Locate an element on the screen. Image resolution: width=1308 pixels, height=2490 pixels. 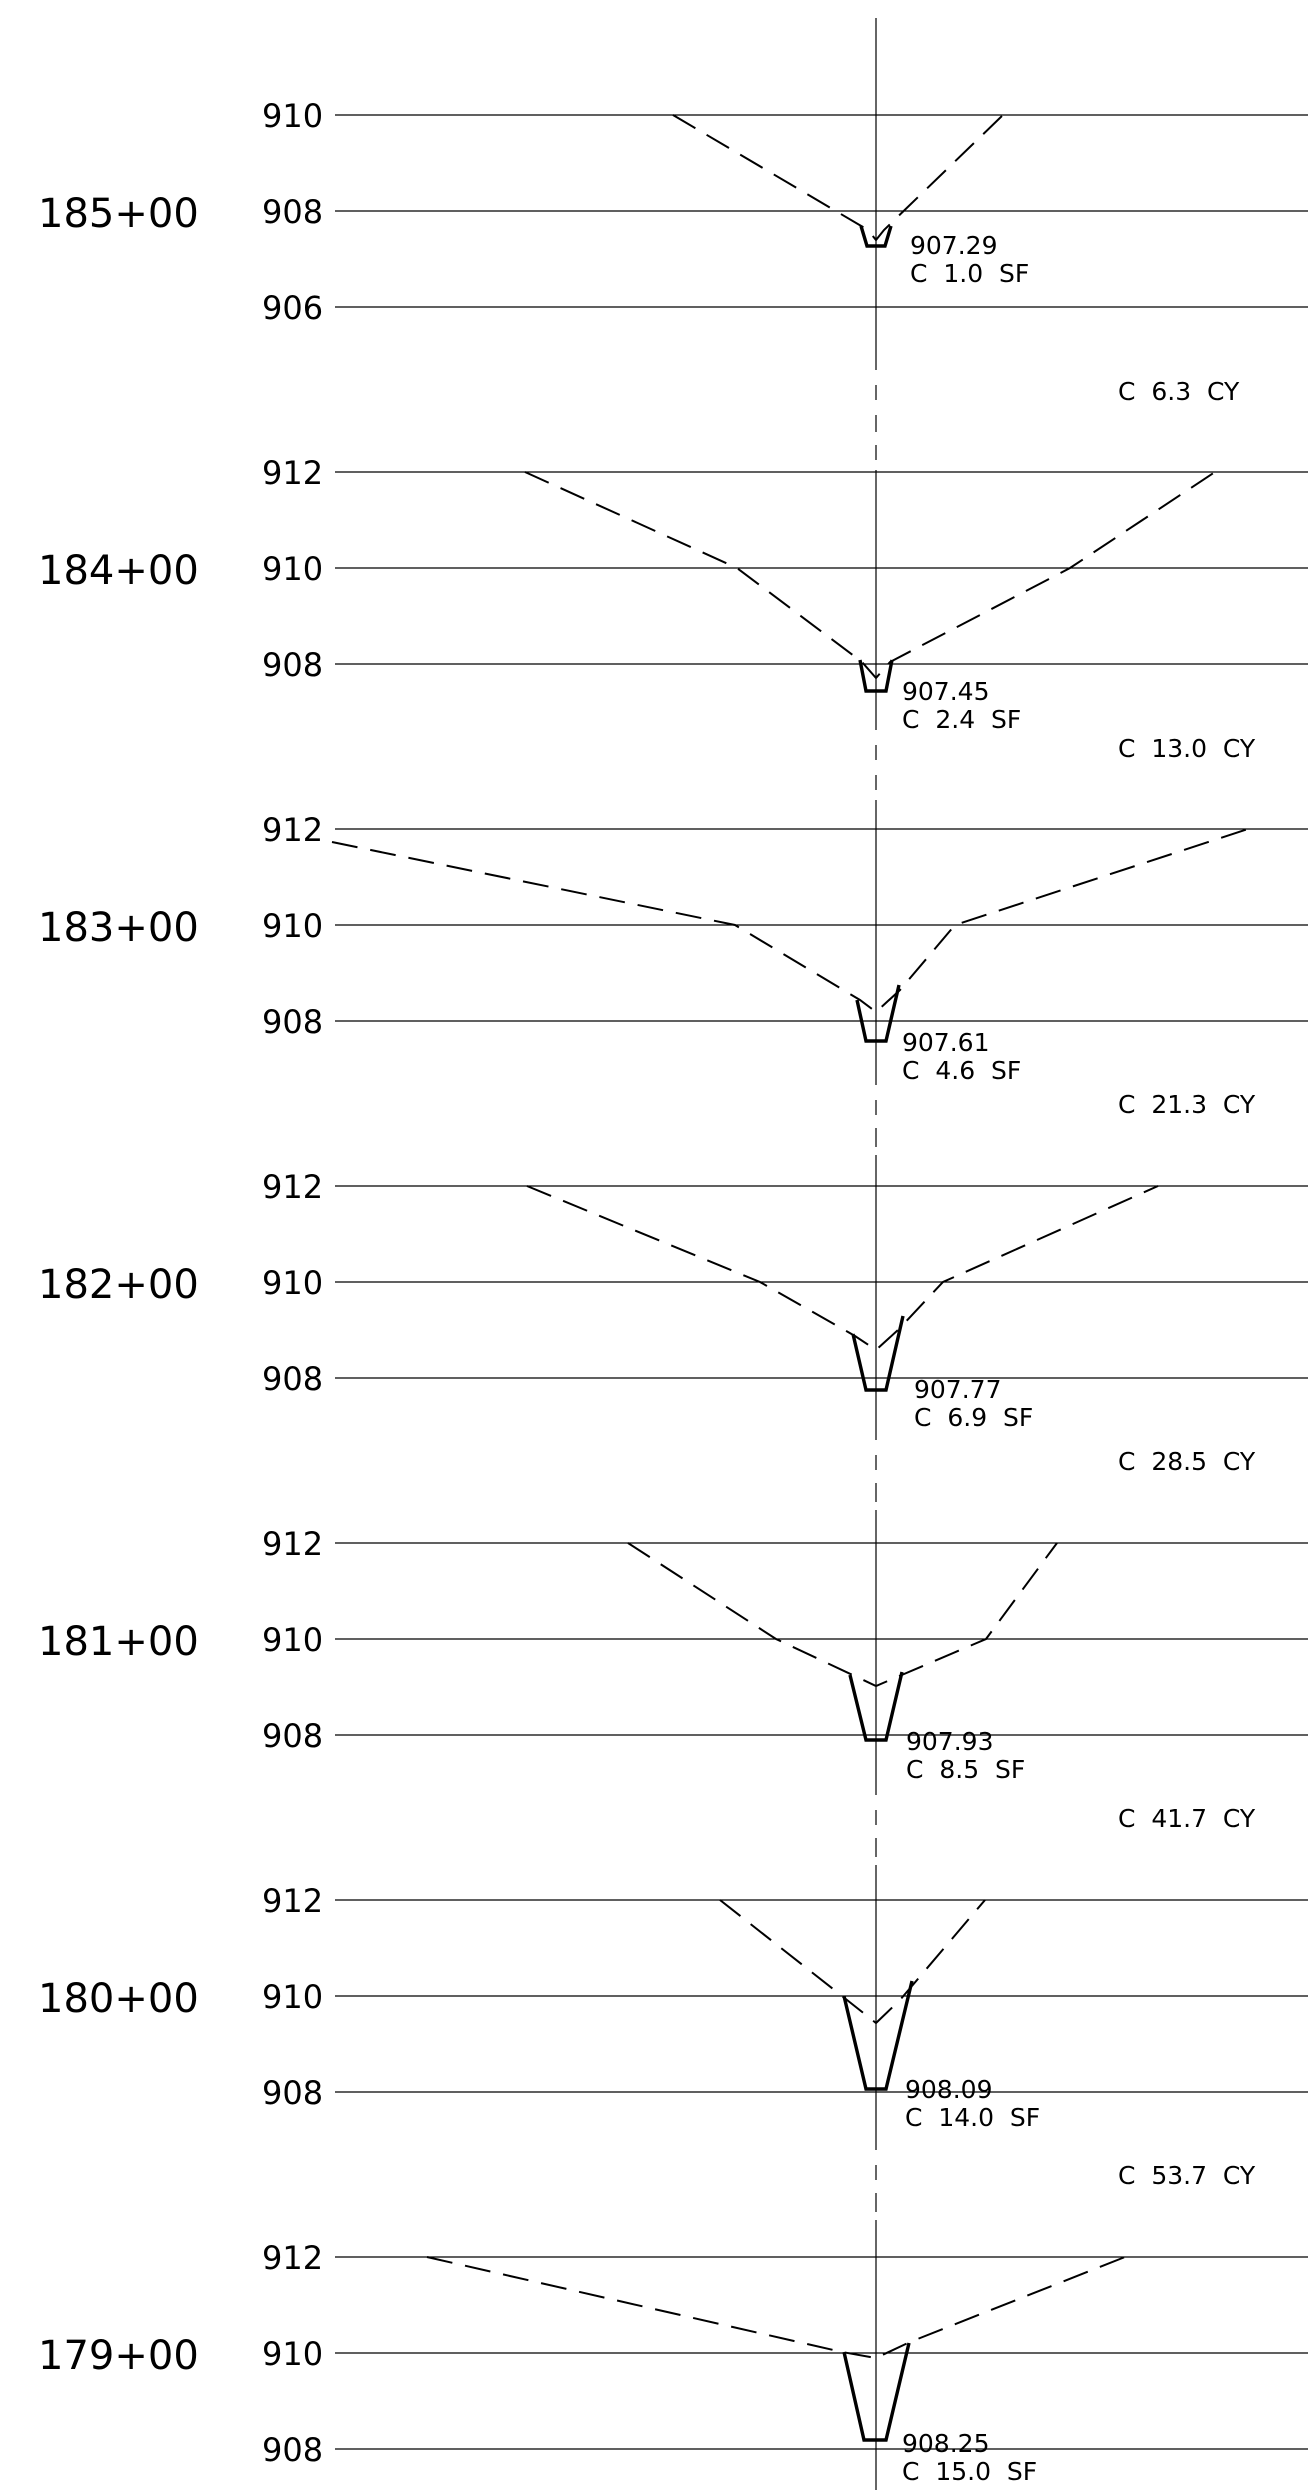
cut-area: C 14.0 SF is located at coordinates (972, 2117).